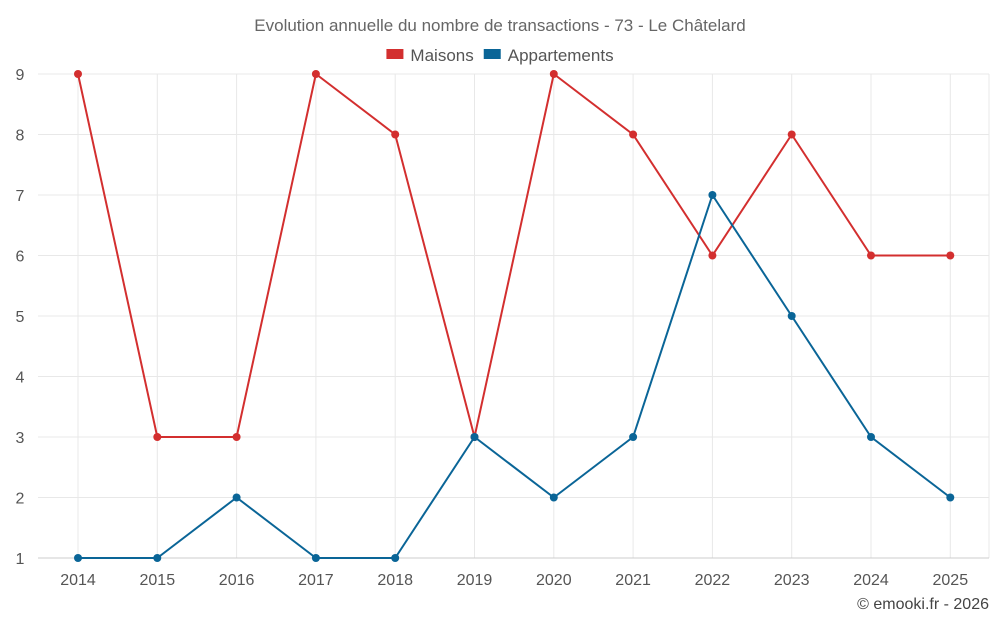 The height and width of the screenshot is (625, 1000). I want to click on x-tick-label: 2019, so click(475, 580).